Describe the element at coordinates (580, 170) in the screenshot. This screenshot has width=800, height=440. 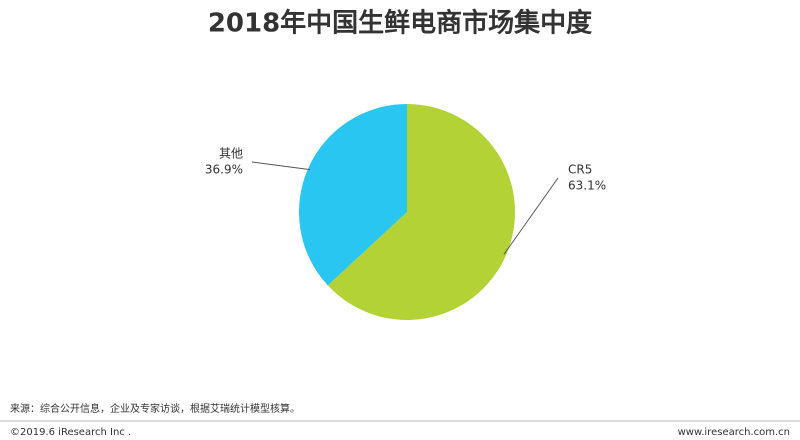
I see `slice-label: CR5` at that location.